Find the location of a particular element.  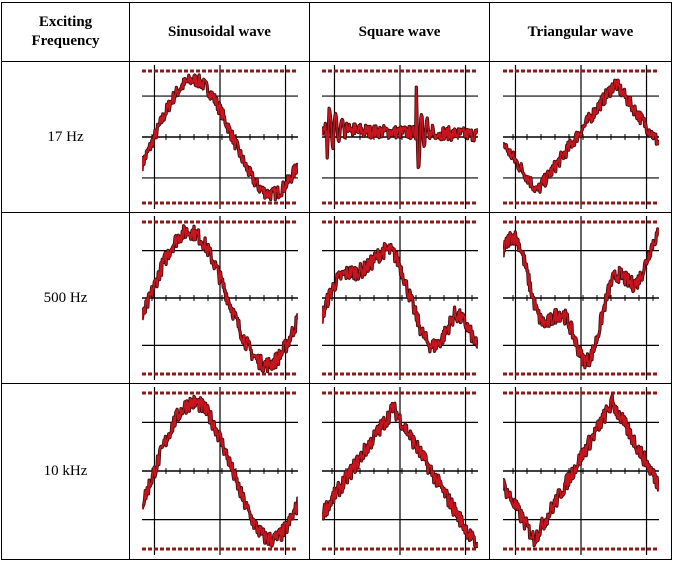

waveform-plot-500hz-square is located at coordinates (399, 298).